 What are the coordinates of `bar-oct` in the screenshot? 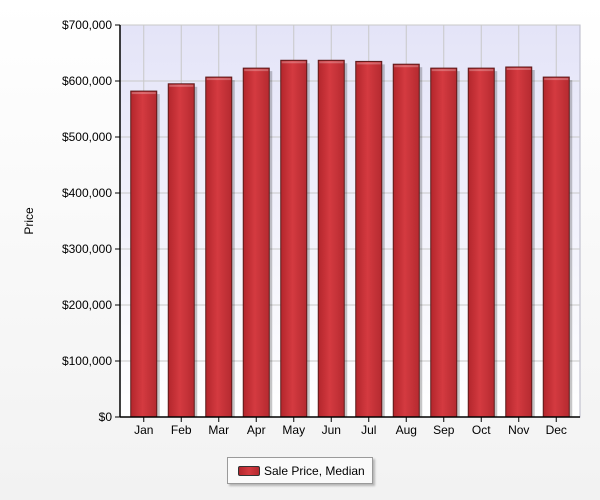 It's located at (481, 242).